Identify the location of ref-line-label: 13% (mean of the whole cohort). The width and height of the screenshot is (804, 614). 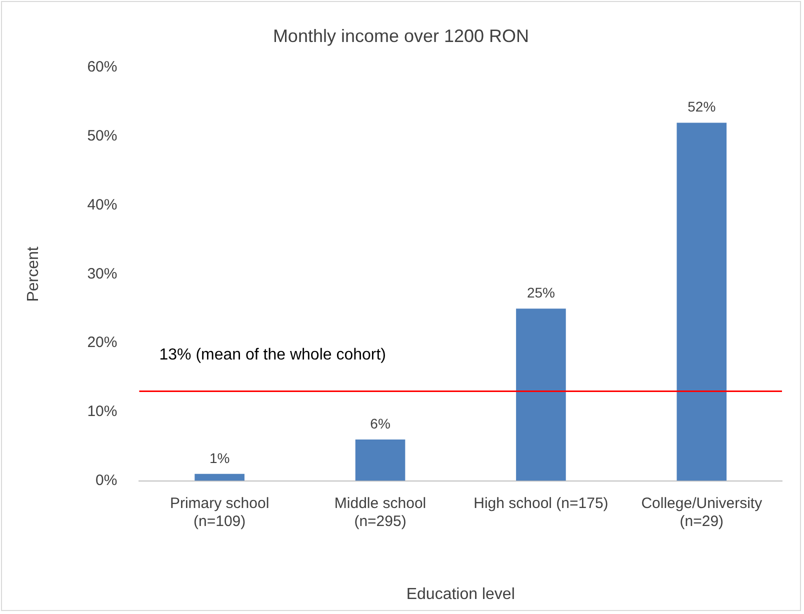
(272, 355).